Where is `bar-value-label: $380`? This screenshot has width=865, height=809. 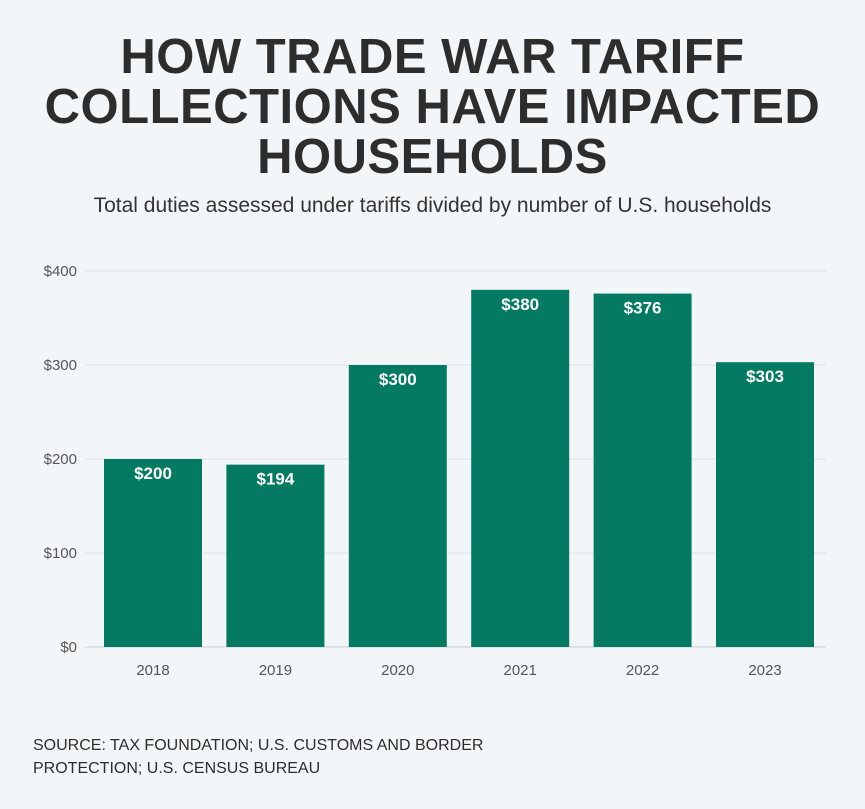 bar-value-label: $380 is located at coordinates (520, 304).